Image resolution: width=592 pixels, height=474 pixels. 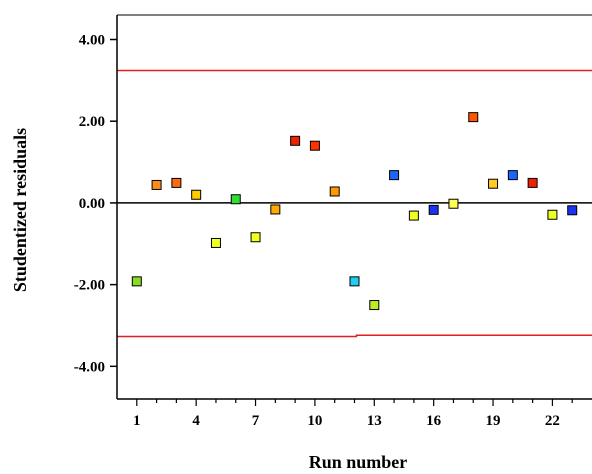 What do you see at coordinates (89, 367) in the screenshot?
I see `y-tick-label: -4.00` at bounding box center [89, 367].